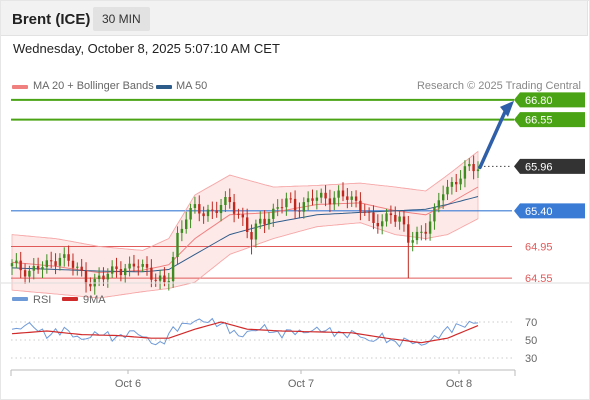 This screenshot has height=400, width=590. Describe the element at coordinates (539, 121) in the screenshot. I see `level-label-66.55: 66.55` at that location.